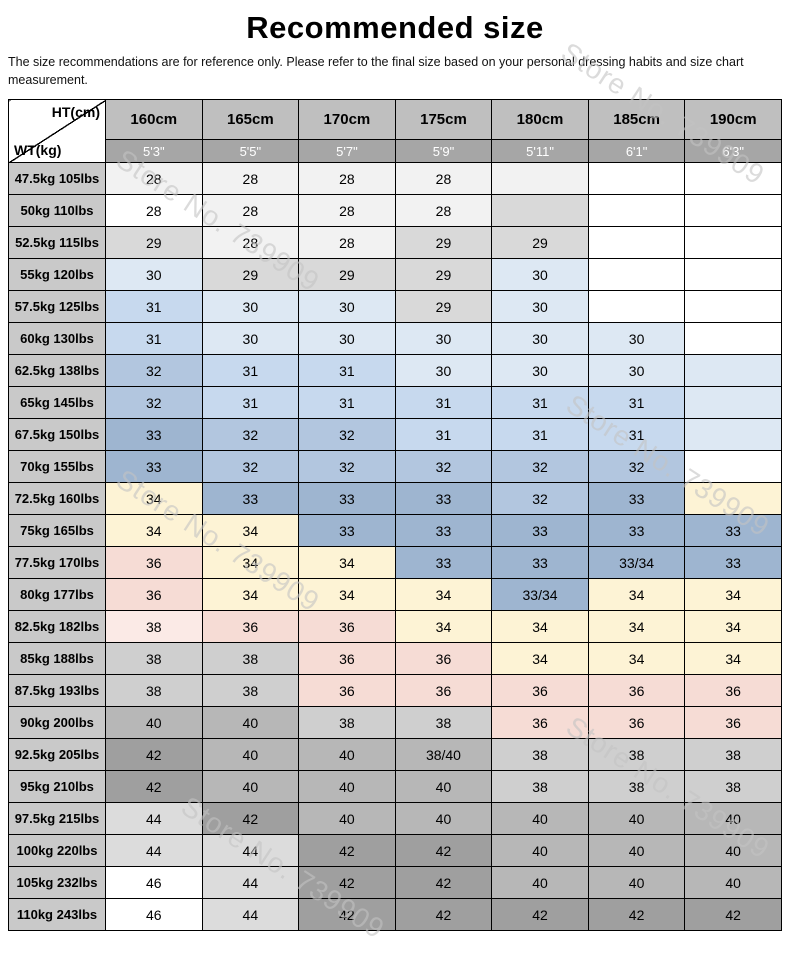  I want to click on weight-kg: 82.5kg, so click(35, 626).